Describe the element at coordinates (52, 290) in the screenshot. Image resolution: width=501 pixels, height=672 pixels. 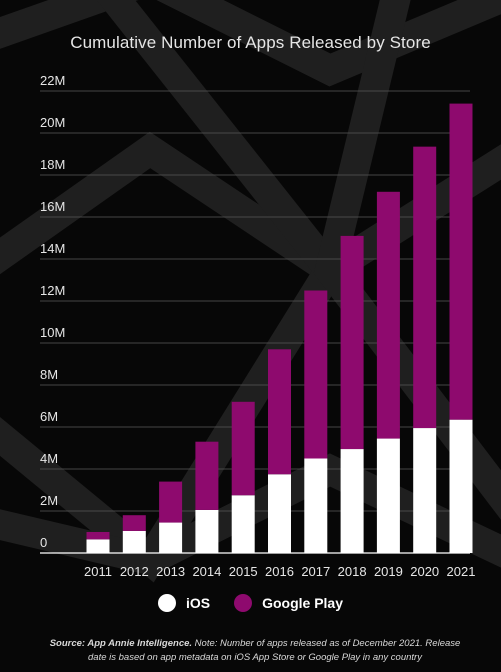
I see `y-tick-label: 12M` at that location.